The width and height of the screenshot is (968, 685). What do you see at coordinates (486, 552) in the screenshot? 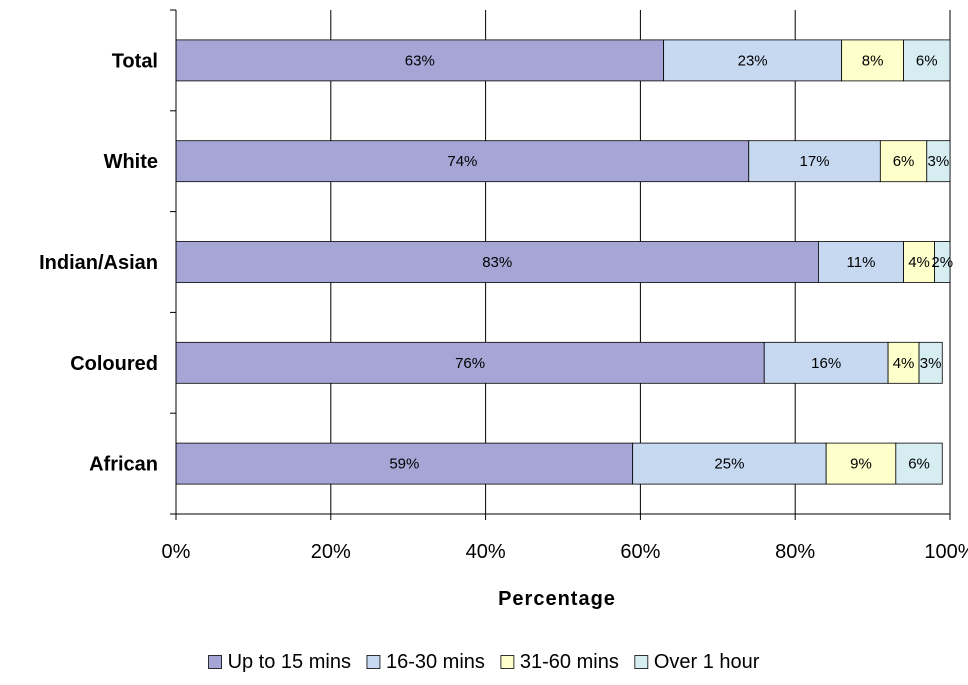
I see `x-tick-label: 40%` at bounding box center [486, 552].